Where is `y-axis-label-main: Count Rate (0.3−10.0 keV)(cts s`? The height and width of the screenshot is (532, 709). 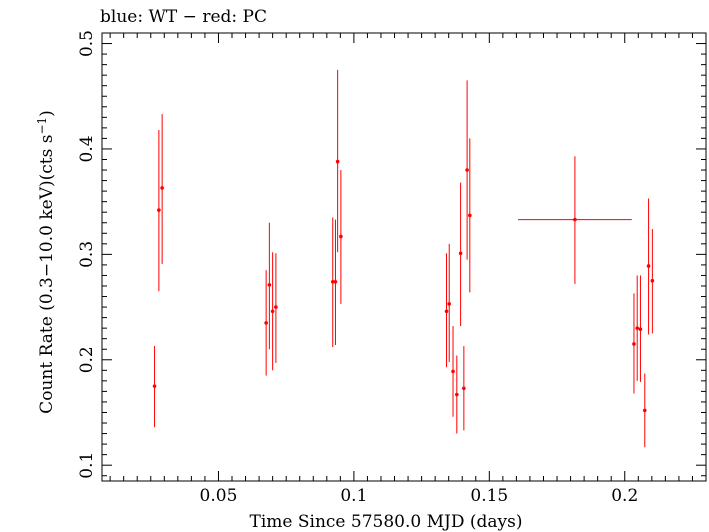
y-axis-label-main: Count Rate (0.3−10.0 keV)(cts s is located at coordinates (47, 274).